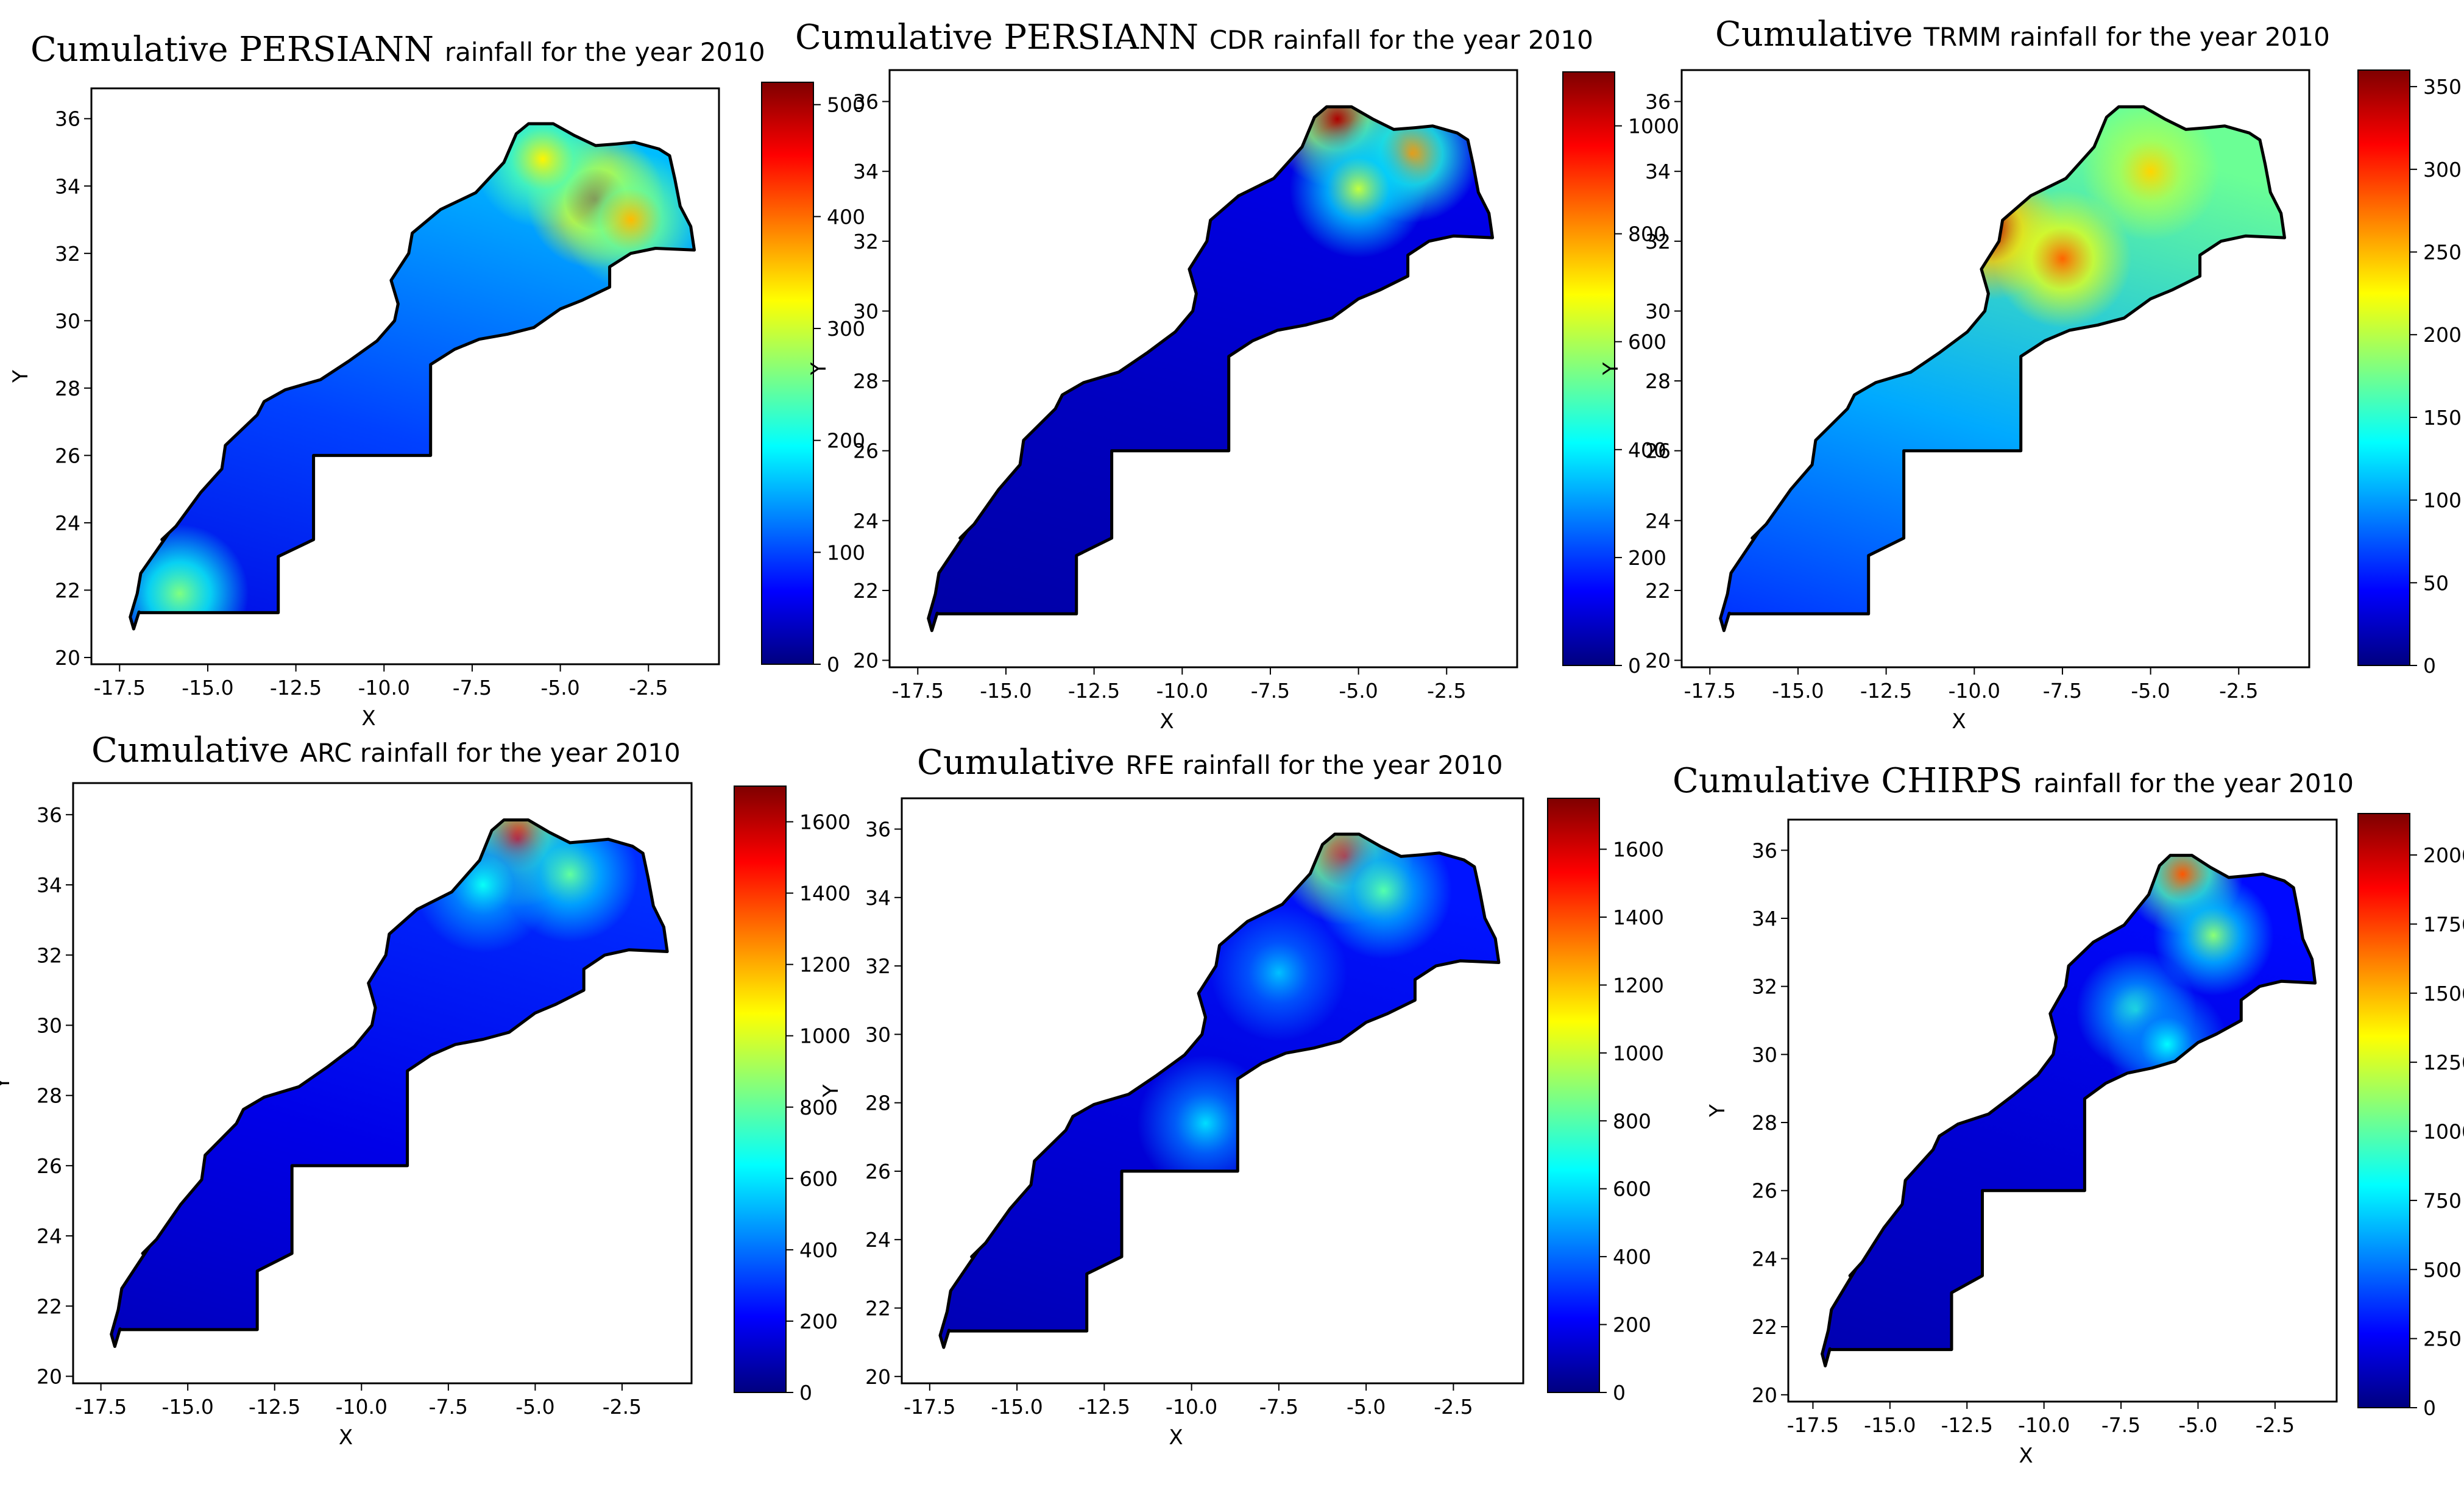 This screenshot has height=1493, width=2464. What do you see at coordinates (1638, 850) in the screenshot?
I see `colorbar-tick-label: 1600` at bounding box center [1638, 850].